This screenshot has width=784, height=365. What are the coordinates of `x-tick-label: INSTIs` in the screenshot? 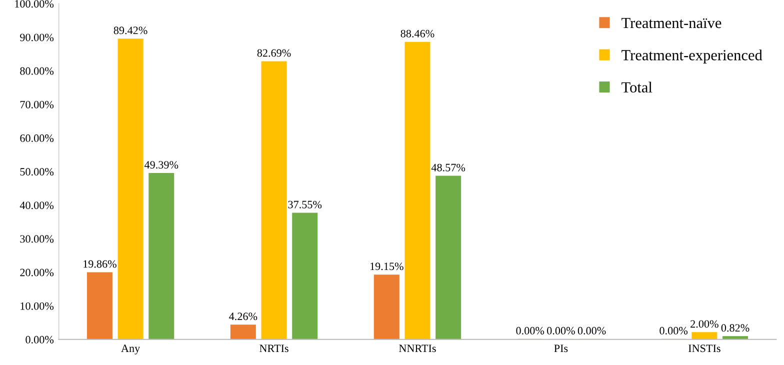 It's located at (704, 348).